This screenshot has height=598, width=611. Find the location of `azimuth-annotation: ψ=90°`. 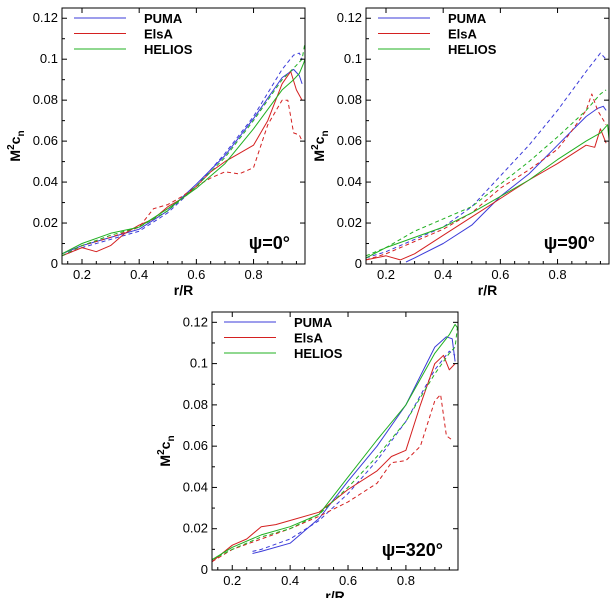

azimuth-annotation: ψ=90° is located at coordinates (569, 243).